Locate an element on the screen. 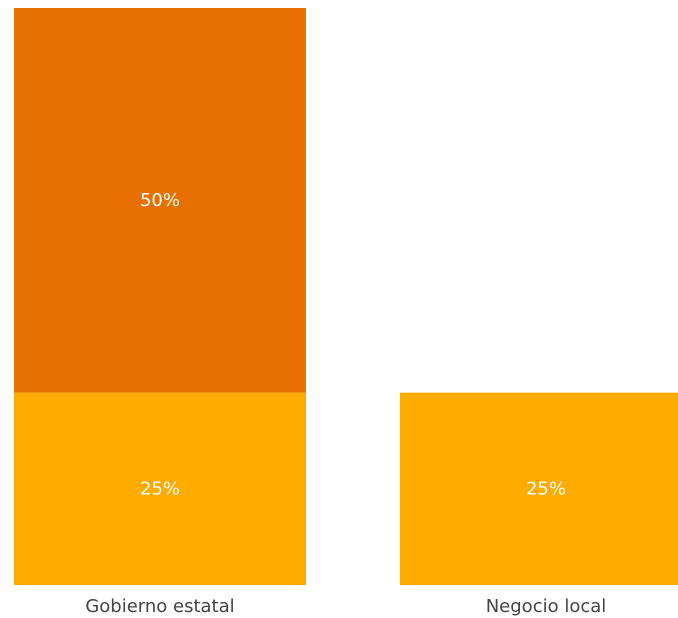 This screenshot has width=678, height=618. data-label: 50% is located at coordinates (160, 200).